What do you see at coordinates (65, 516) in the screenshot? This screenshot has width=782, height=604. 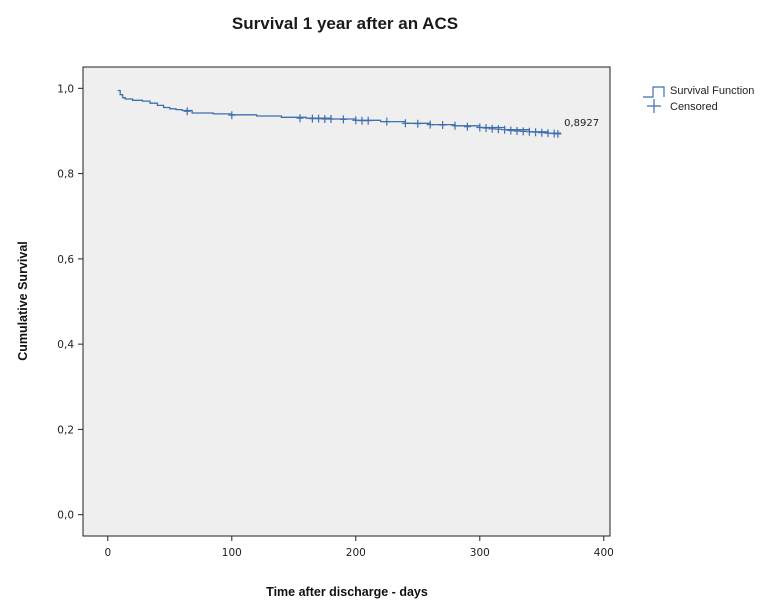 I see `y-tick-label: 0,0` at bounding box center [65, 516].